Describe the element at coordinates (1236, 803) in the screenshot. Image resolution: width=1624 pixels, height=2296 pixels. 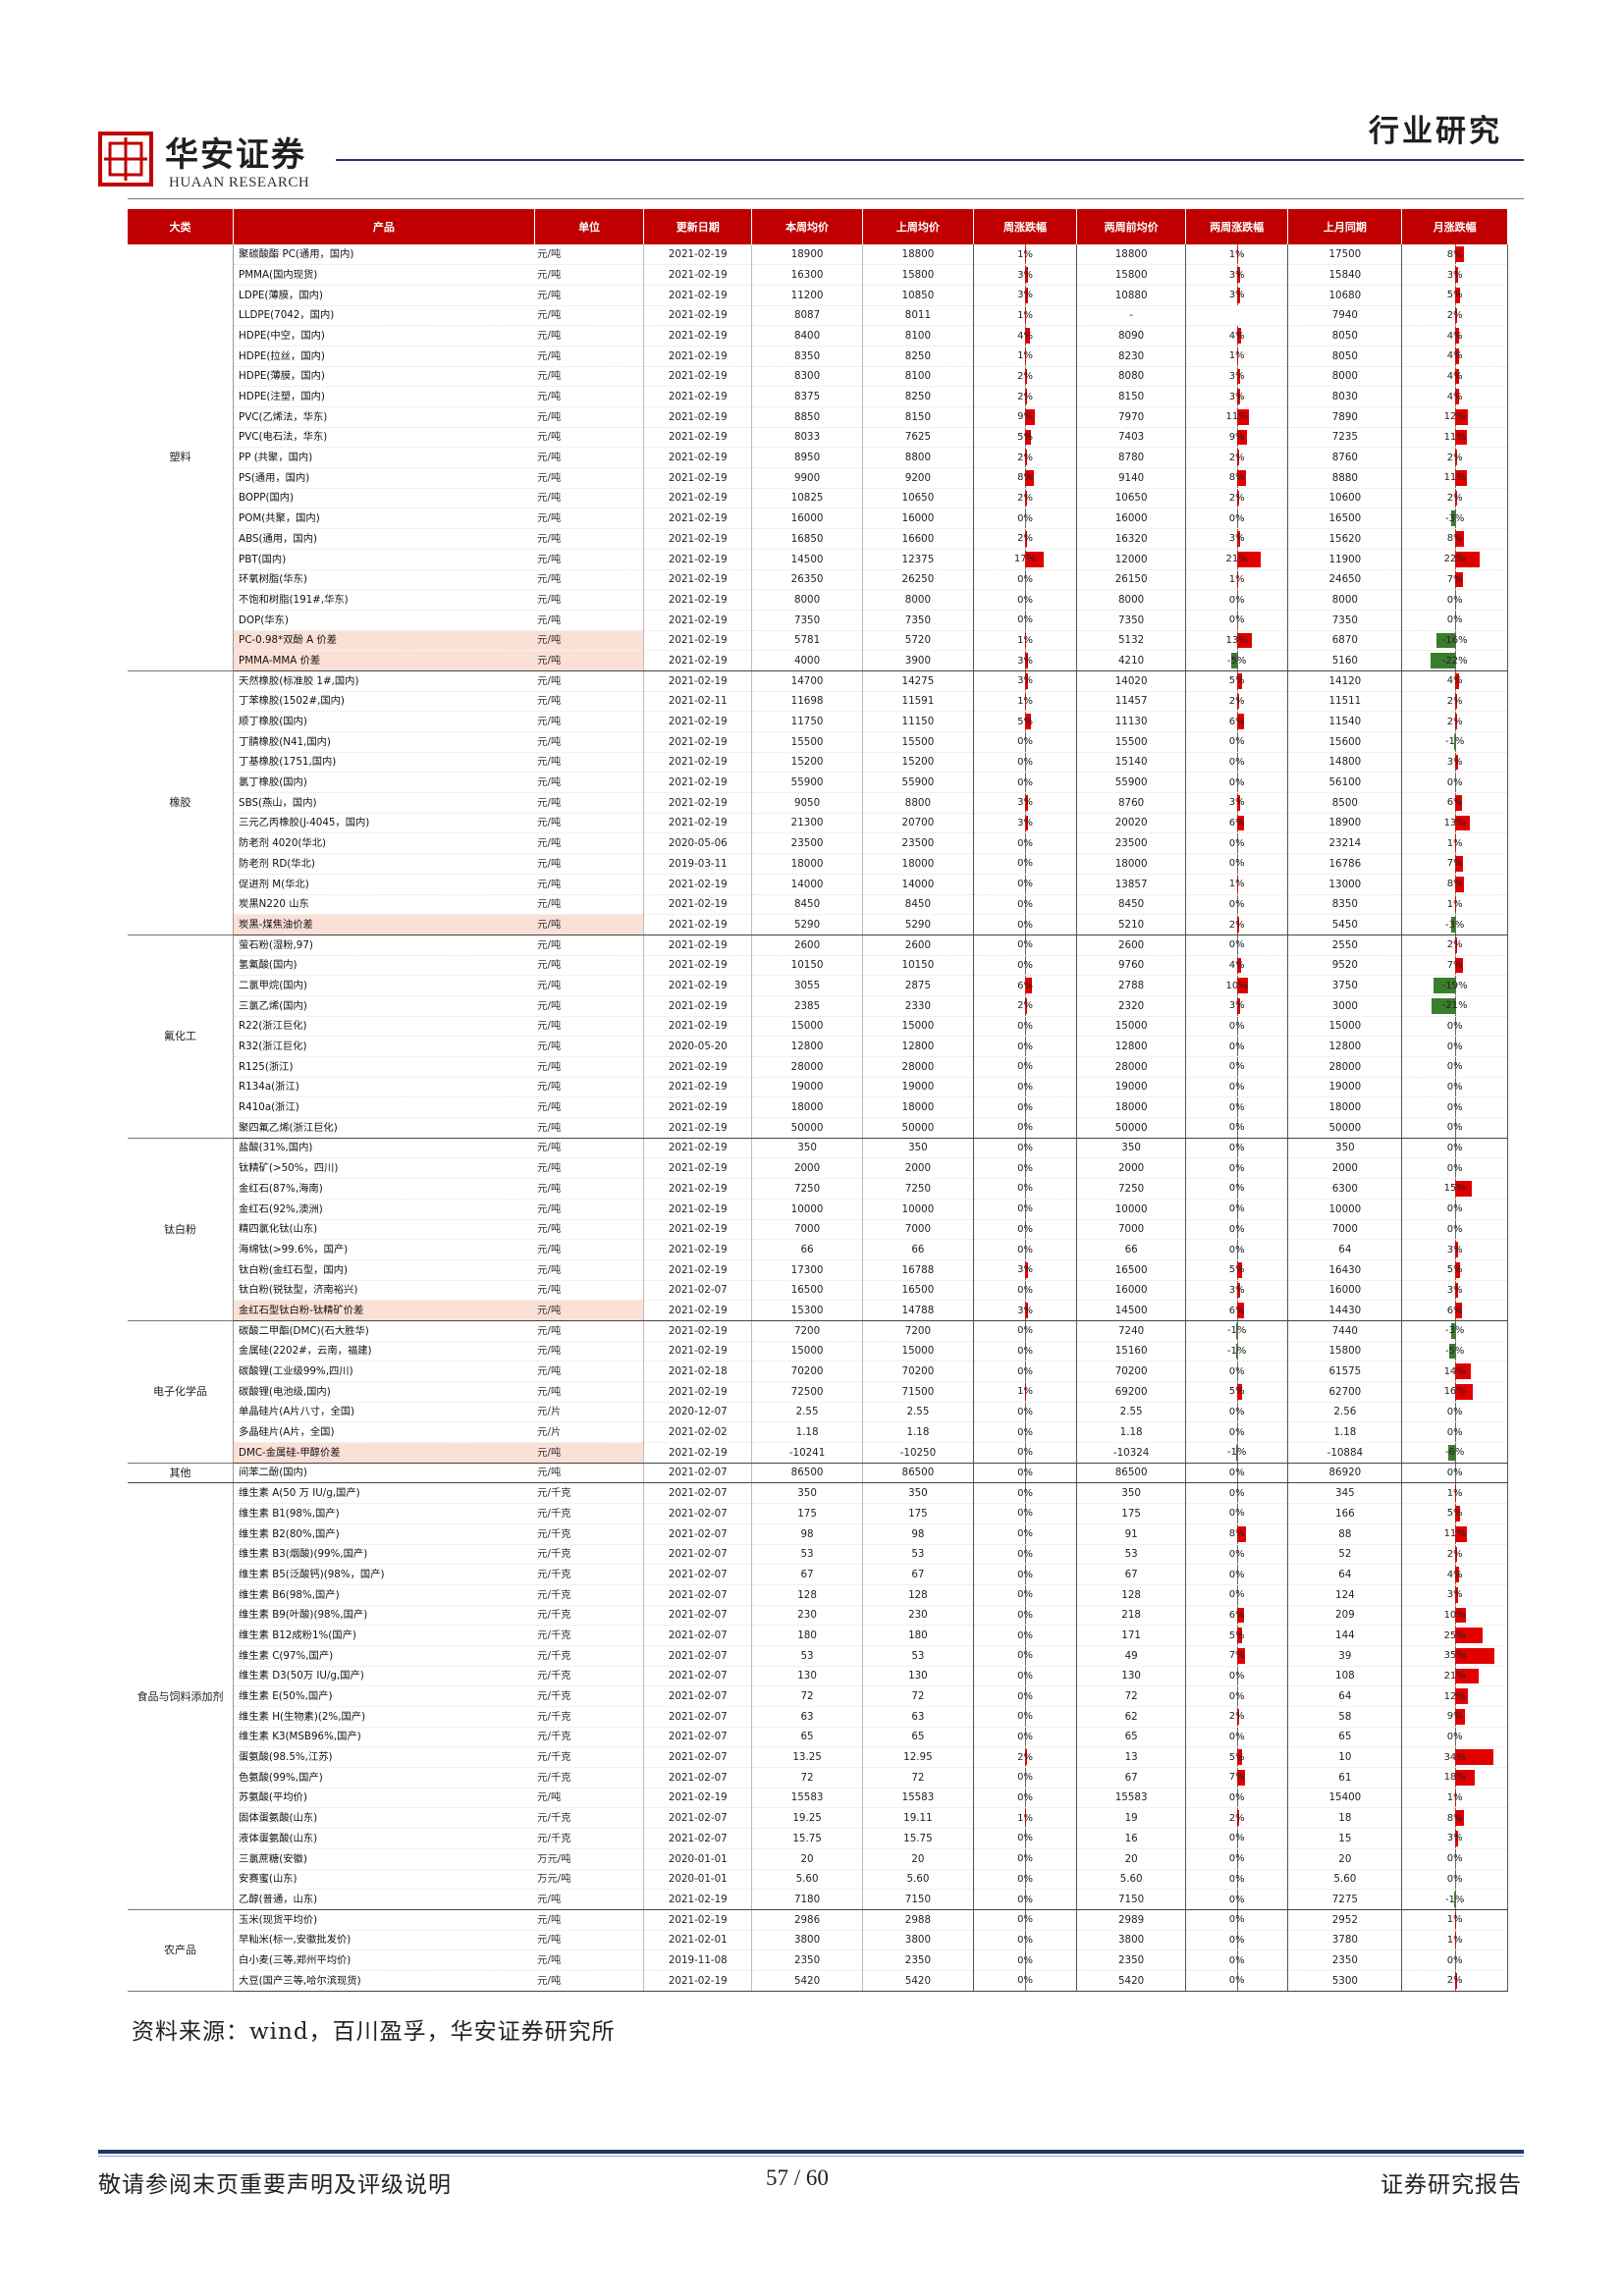
I see `change-value: 3%` at that location.